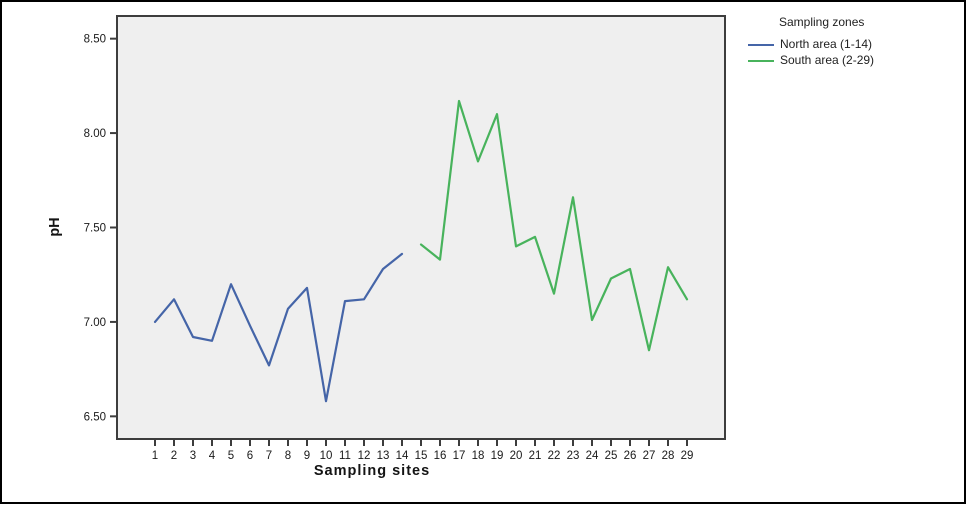 The width and height of the screenshot is (966, 506). I want to click on svg-text: 2, so click(174, 456).